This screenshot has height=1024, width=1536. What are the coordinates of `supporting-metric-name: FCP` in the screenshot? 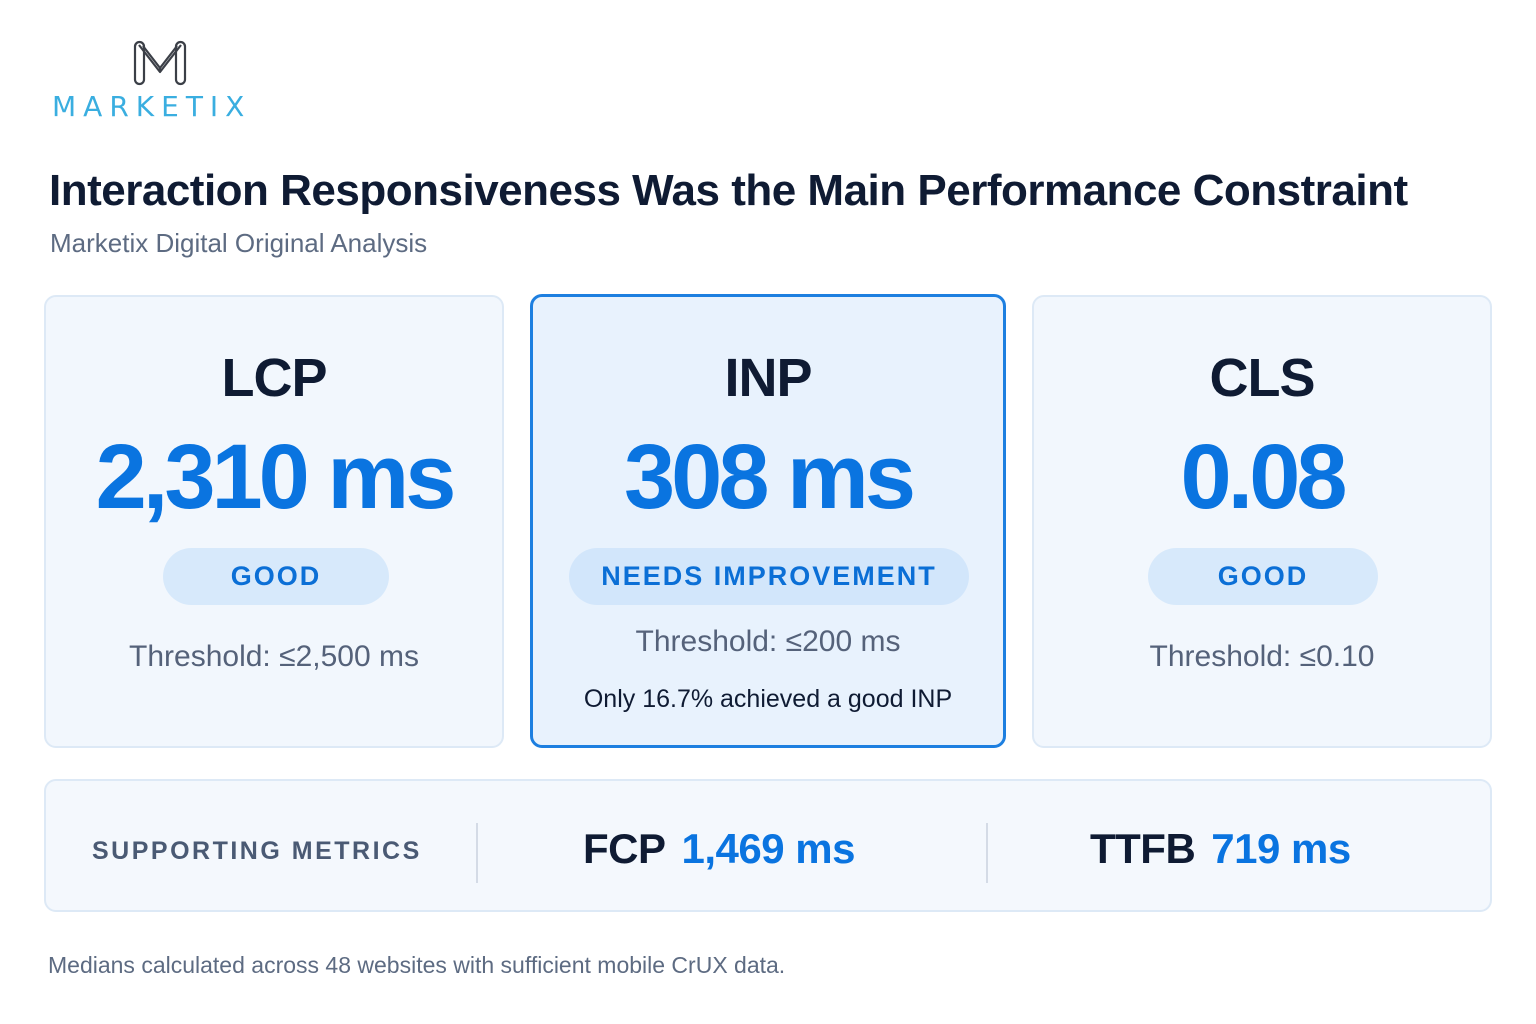 It's located at (624, 848).